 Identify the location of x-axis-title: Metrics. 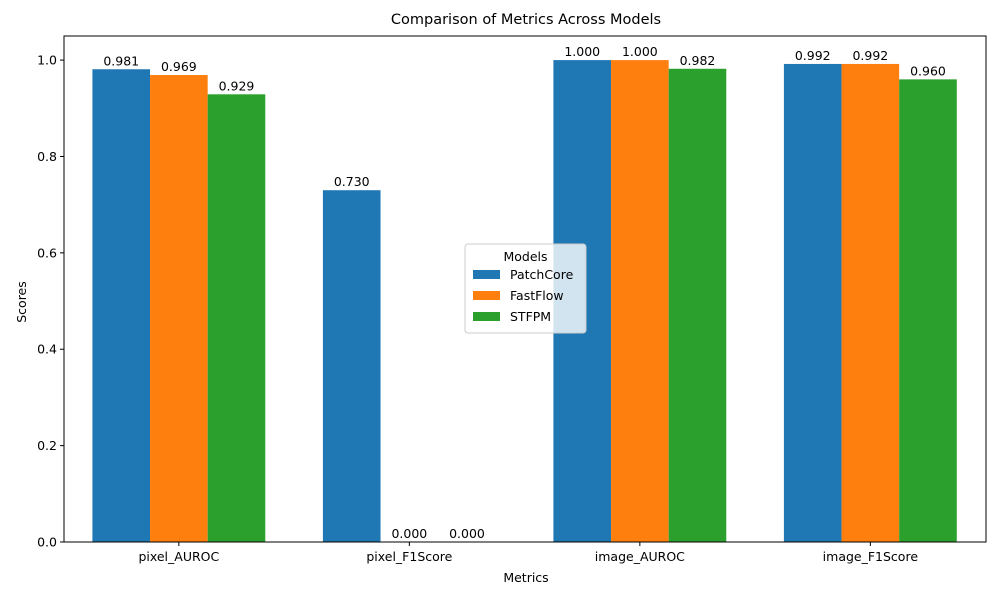
(525, 577).